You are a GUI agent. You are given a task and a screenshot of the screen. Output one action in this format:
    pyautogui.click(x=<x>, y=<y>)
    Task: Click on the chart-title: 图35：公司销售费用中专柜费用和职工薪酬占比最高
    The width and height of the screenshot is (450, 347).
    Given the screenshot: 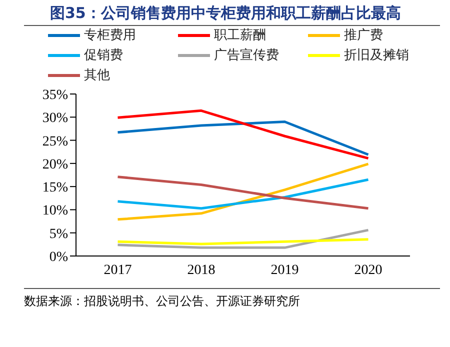 What is the action you would take?
    pyautogui.click(x=232, y=13)
    